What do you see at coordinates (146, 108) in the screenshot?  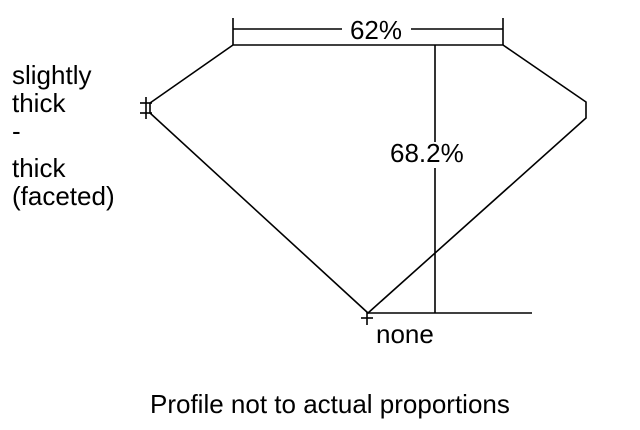 I see `girdle-marker-icon` at bounding box center [146, 108].